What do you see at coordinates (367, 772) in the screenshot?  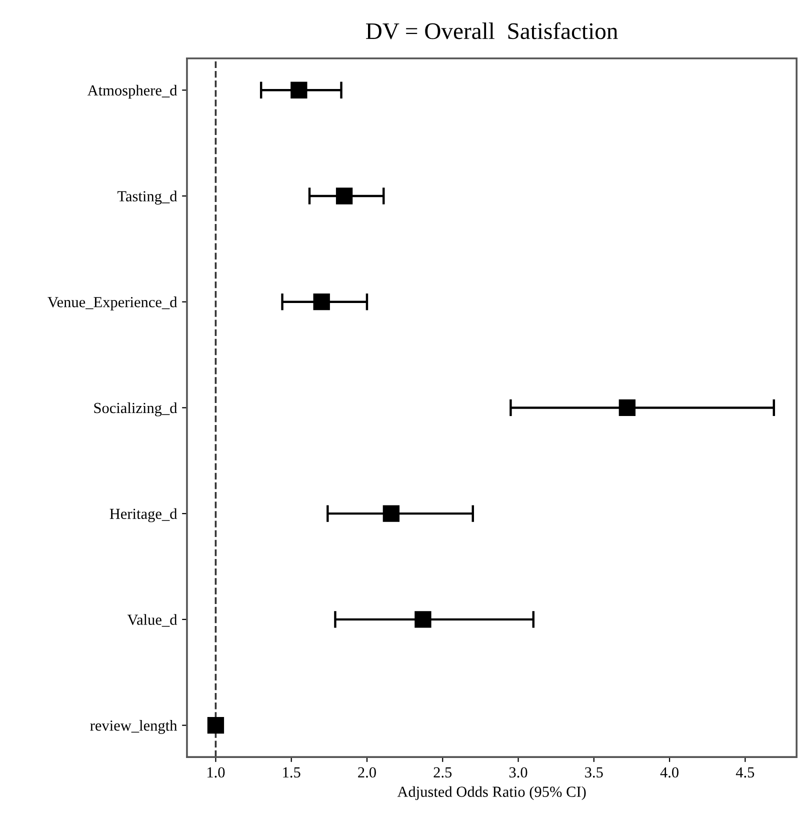 I see `x-tick-label: 2.0` at bounding box center [367, 772].